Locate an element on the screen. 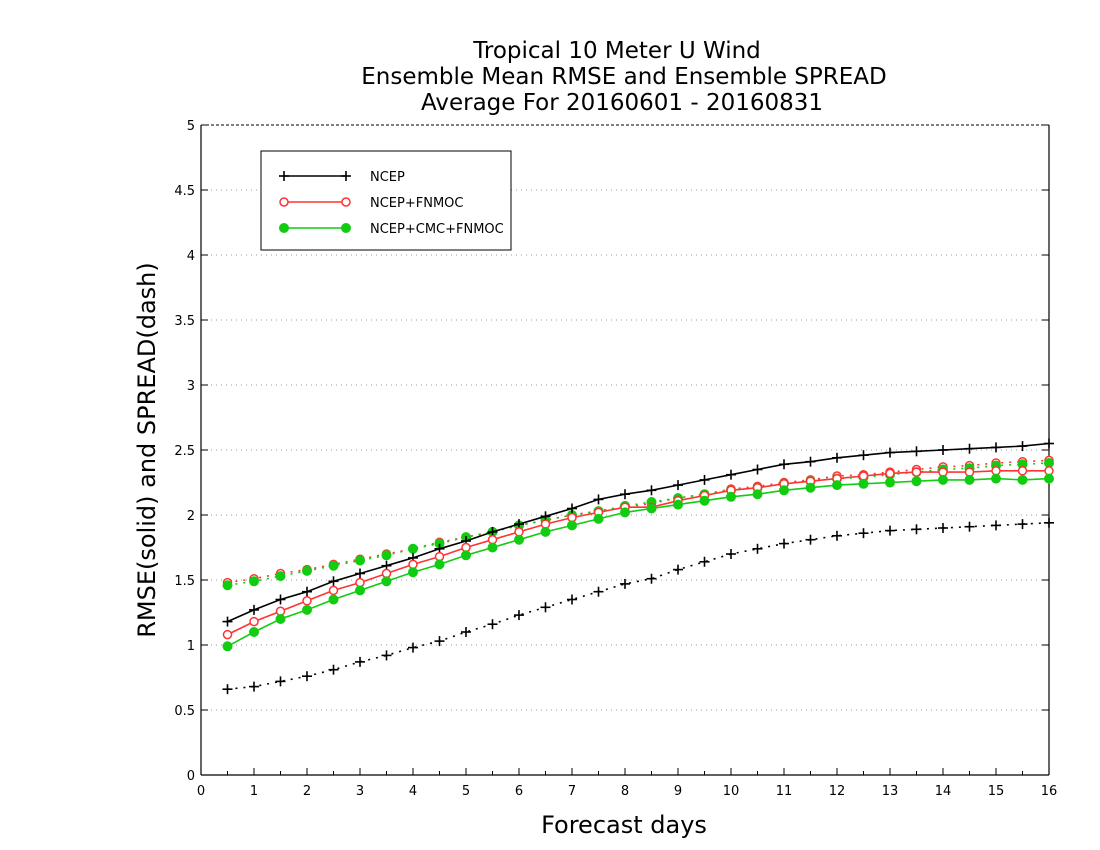 Image resolution: width=1100 pixels, height=850 pixels. x-tick-label-10: 10 is located at coordinates (731, 791).